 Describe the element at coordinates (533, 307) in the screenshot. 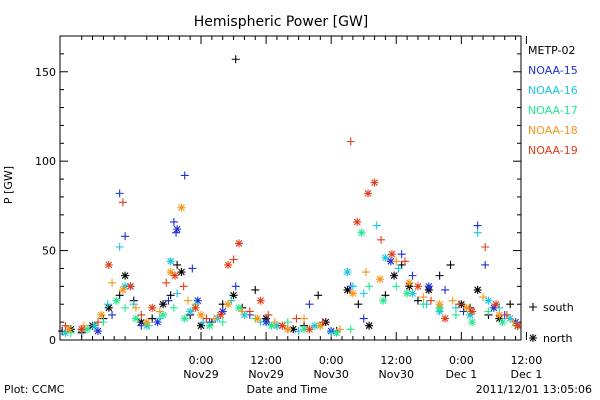

I see `legend-marker-south` at that location.